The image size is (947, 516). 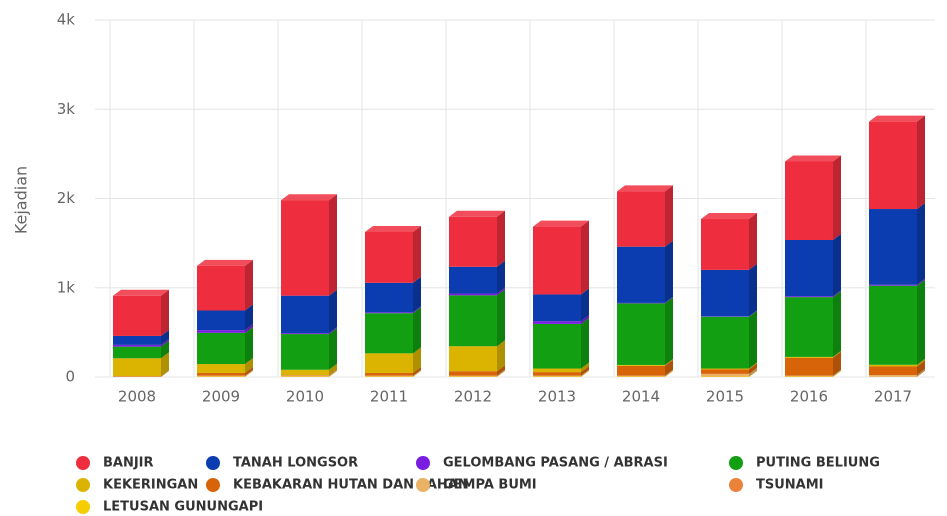 I want to click on y-tick-label: 1k, so click(x=66, y=287).